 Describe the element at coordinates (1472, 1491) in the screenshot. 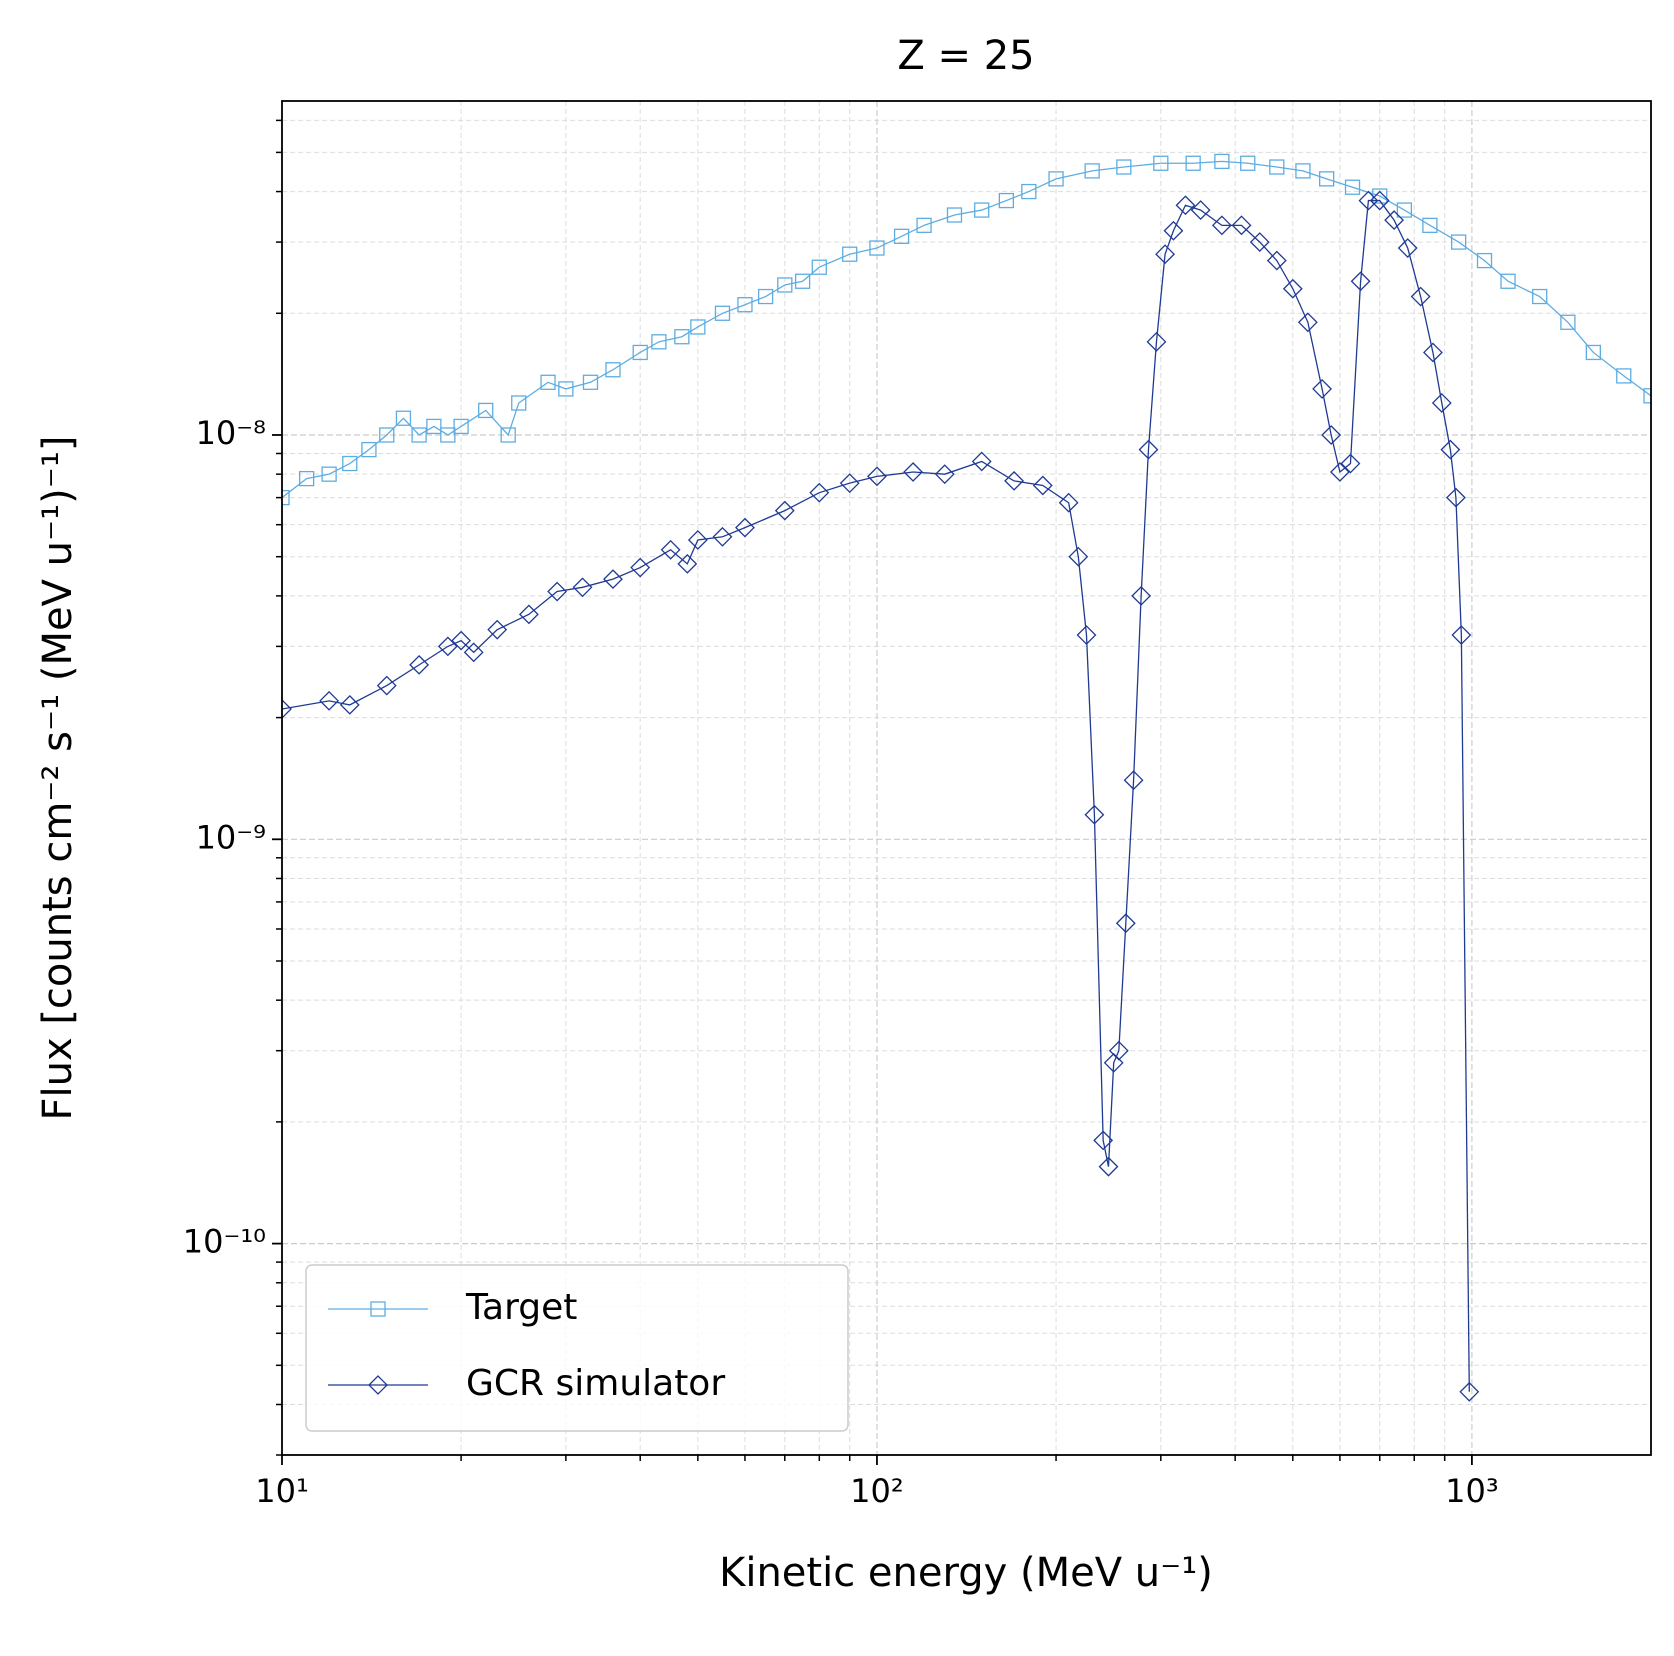

I see `x-tick-label: 10³` at that location.